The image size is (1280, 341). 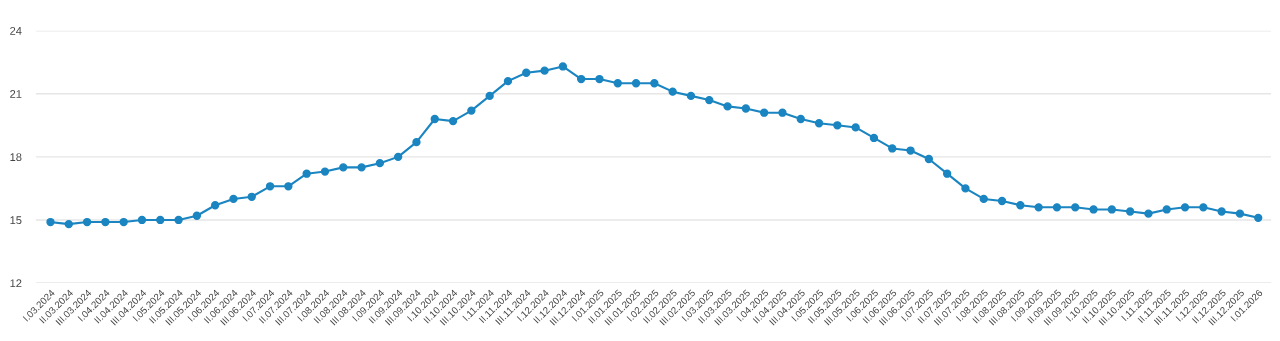 What do you see at coordinates (16, 220) in the screenshot?
I see `y-tick-label: 15` at bounding box center [16, 220].